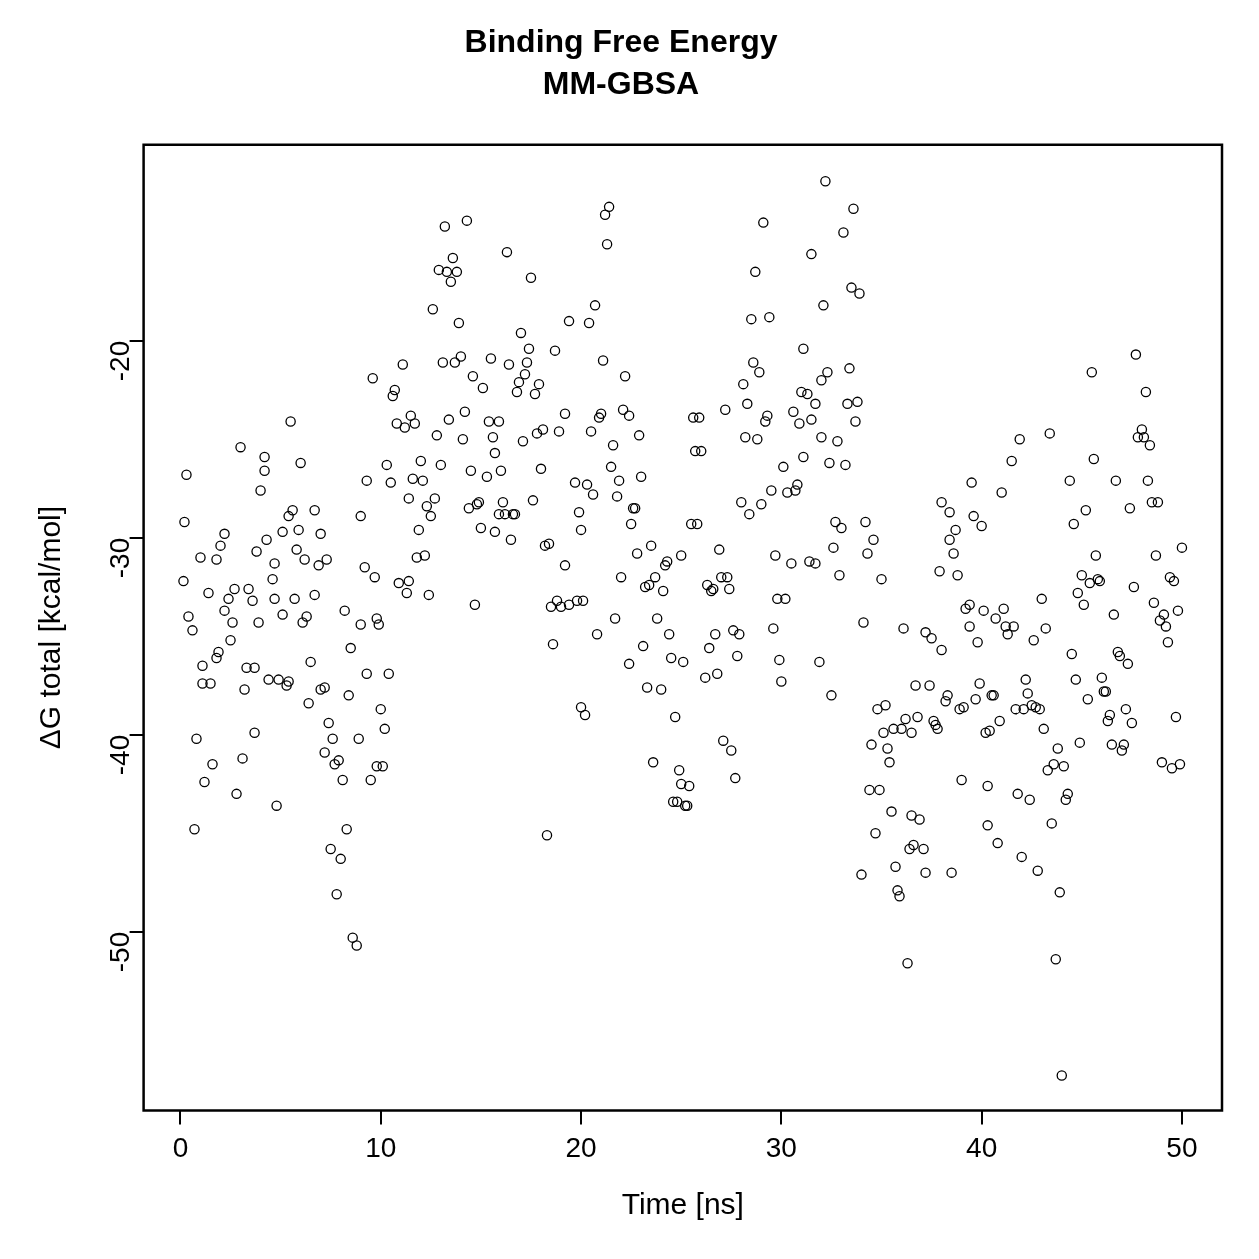 The image size is (1259, 1259). What do you see at coordinates (120, 361) in the screenshot?
I see `y-tick-label: -20` at bounding box center [120, 361].